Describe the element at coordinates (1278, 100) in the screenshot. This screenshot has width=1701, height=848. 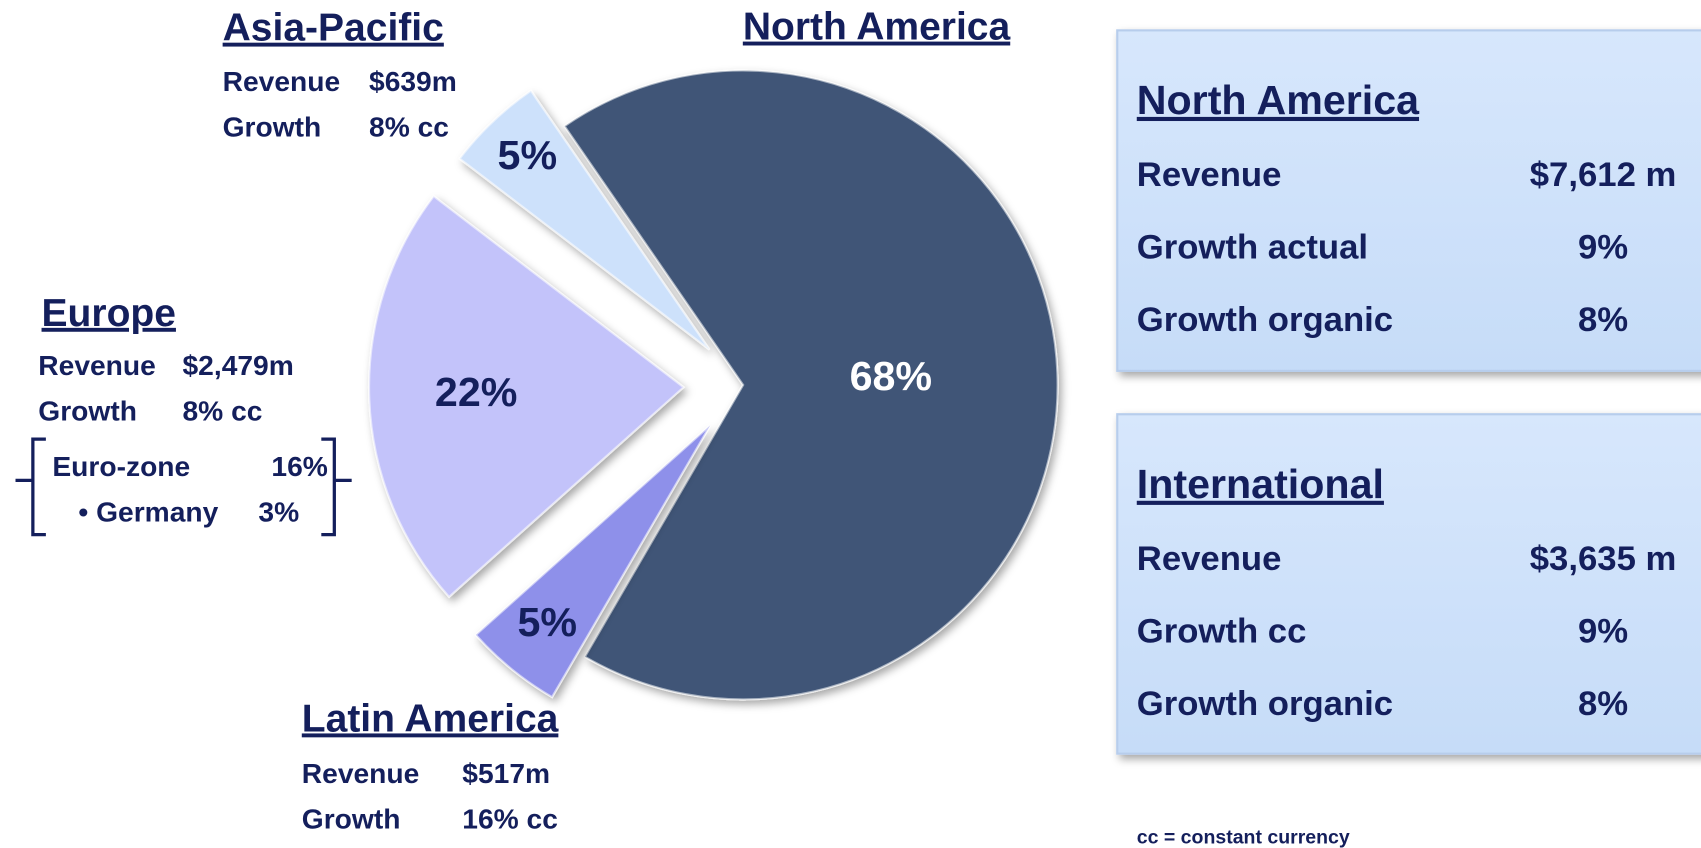
I see `panel-title: North America` at that location.